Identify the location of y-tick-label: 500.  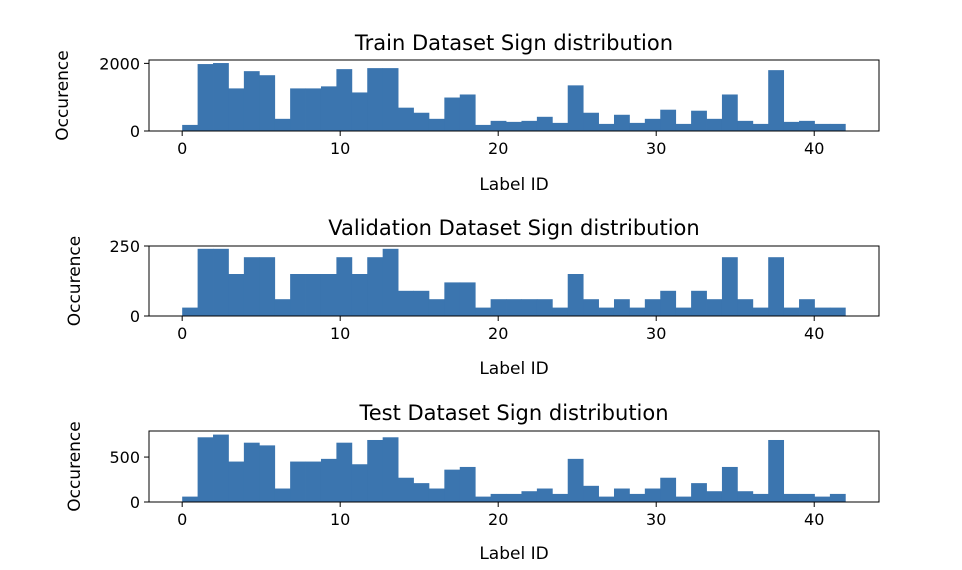
(124, 457).